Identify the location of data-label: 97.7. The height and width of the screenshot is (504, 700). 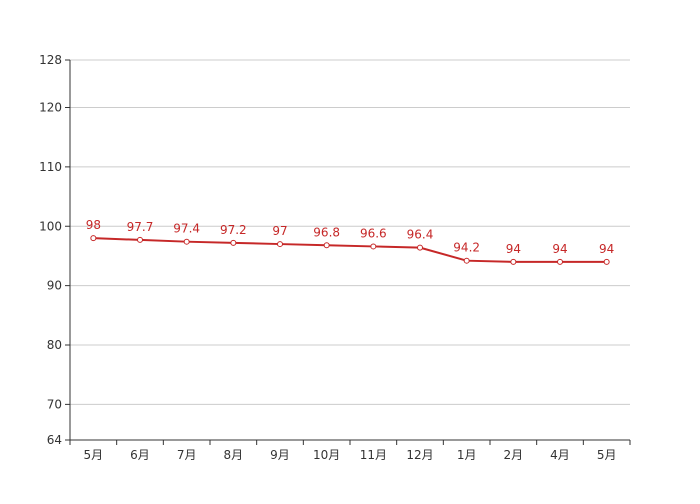
(140, 227).